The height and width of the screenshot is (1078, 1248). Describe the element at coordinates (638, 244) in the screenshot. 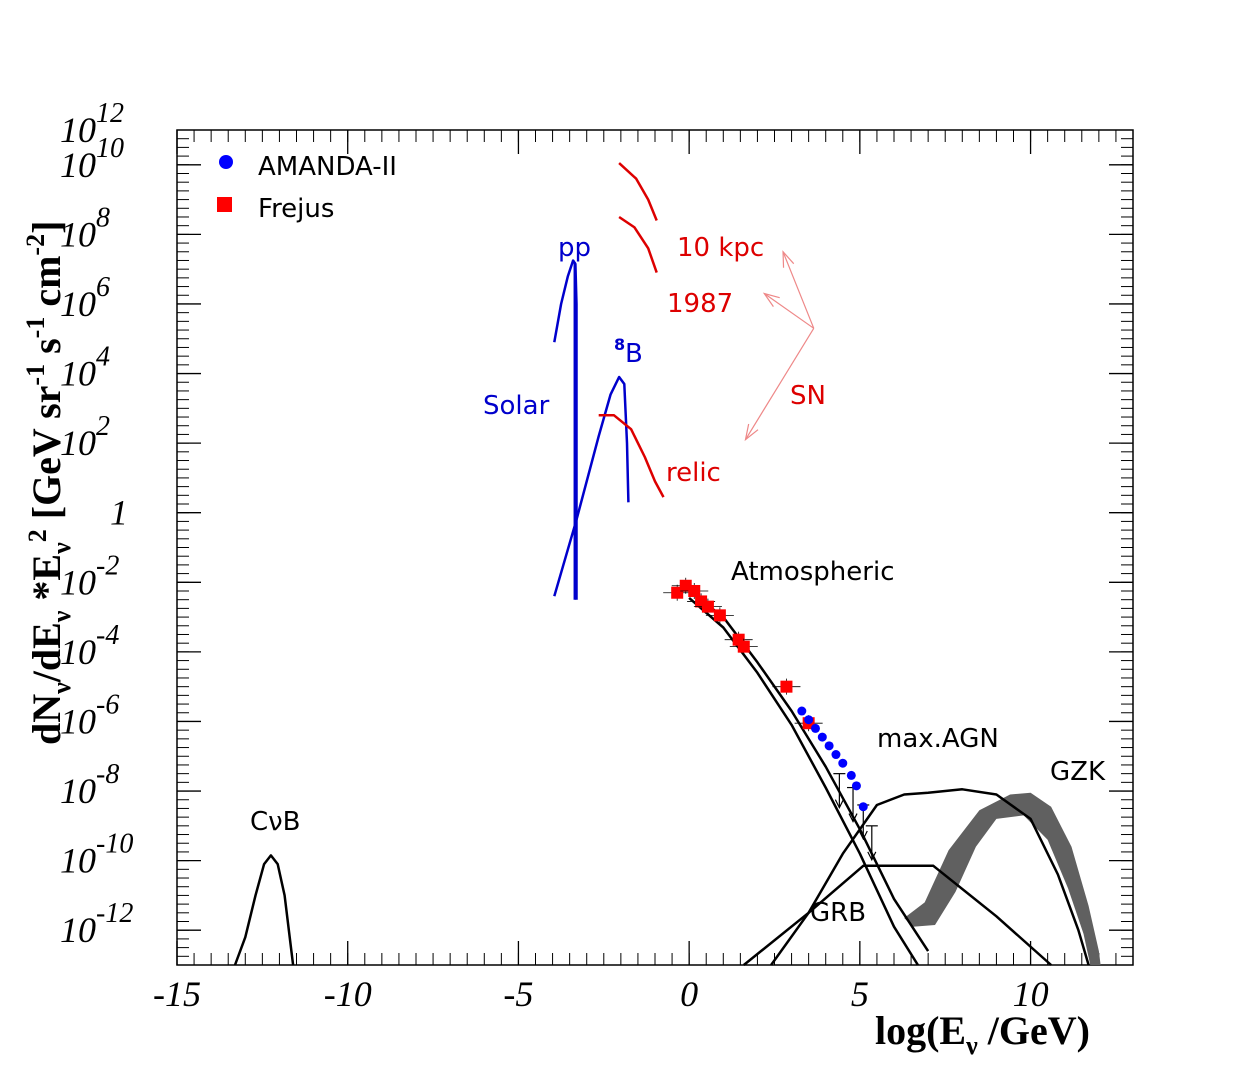

I see `curve-sn-1987` at that location.